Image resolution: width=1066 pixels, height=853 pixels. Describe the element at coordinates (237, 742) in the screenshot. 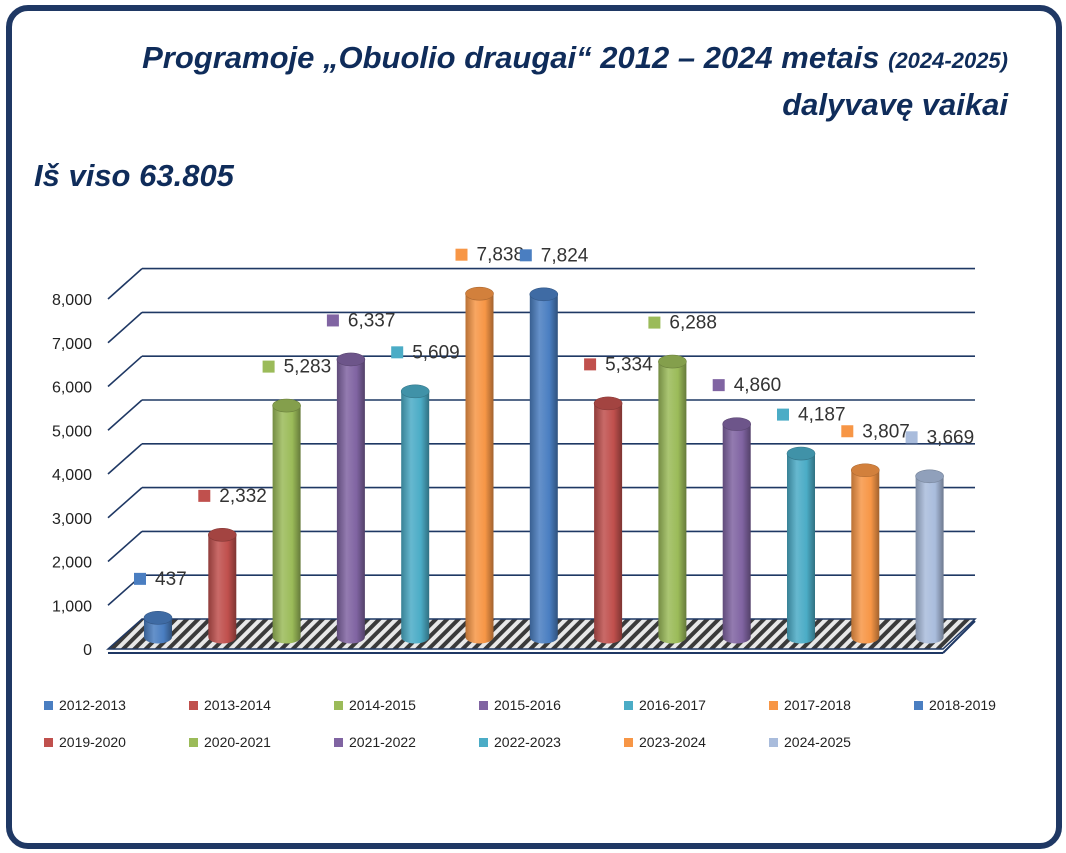

I see `legend-label: 2020-2021` at that location.